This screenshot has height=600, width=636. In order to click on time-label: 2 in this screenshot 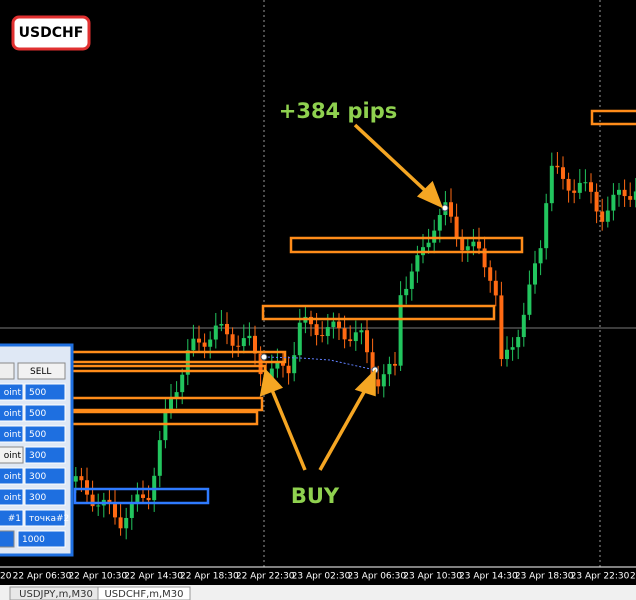, I will do `click(633, 577)`.